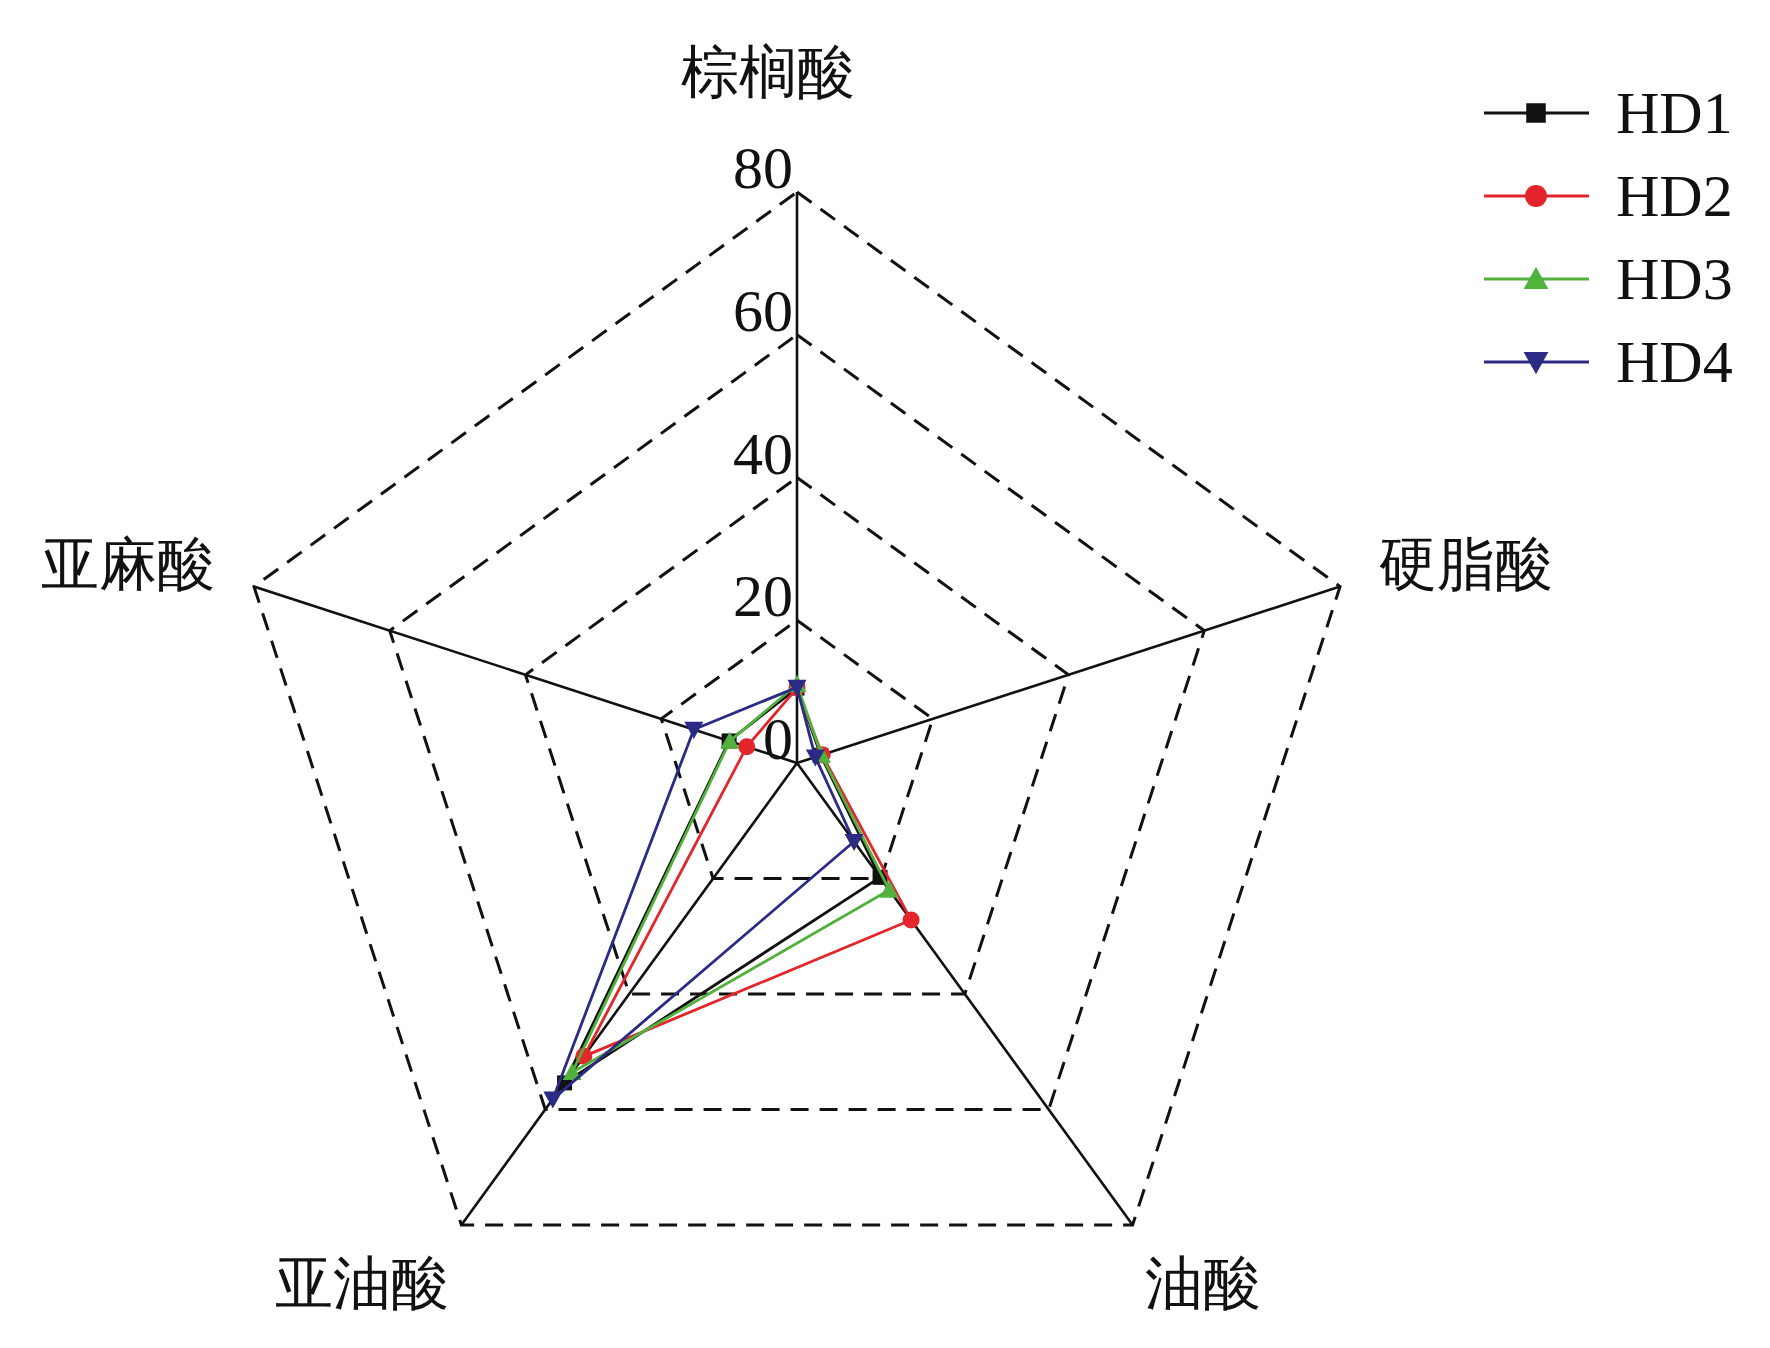 The width and height of the screenshot is (1770, 1348). What do you see at coordinates (1465, 564) in the screenshot?
I see `spoke-label: 硬脂酸` at bounding box center [1465, 564].